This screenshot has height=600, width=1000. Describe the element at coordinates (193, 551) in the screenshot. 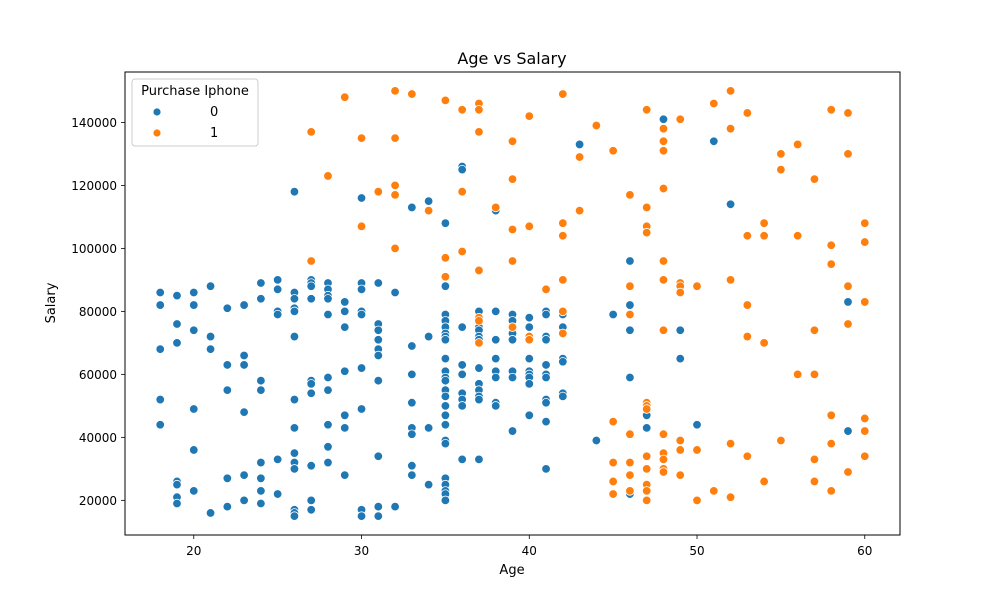

I see `x-tick-label: 20` at that location.